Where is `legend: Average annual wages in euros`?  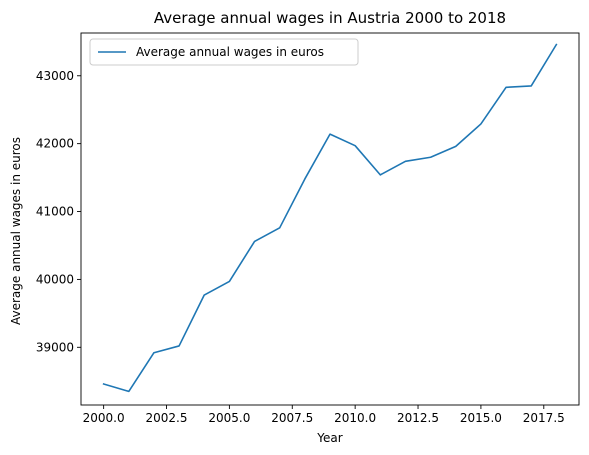 legend: Average annual wages in euros is located at coordinates (224, 52).